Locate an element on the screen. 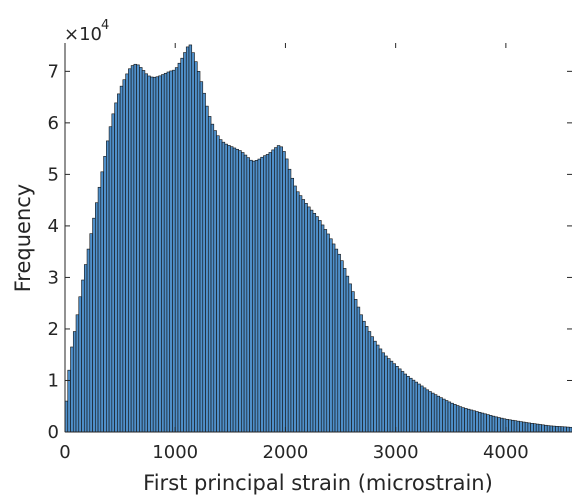  x-tick-label: 3000 is located at coordinates (396, 452).